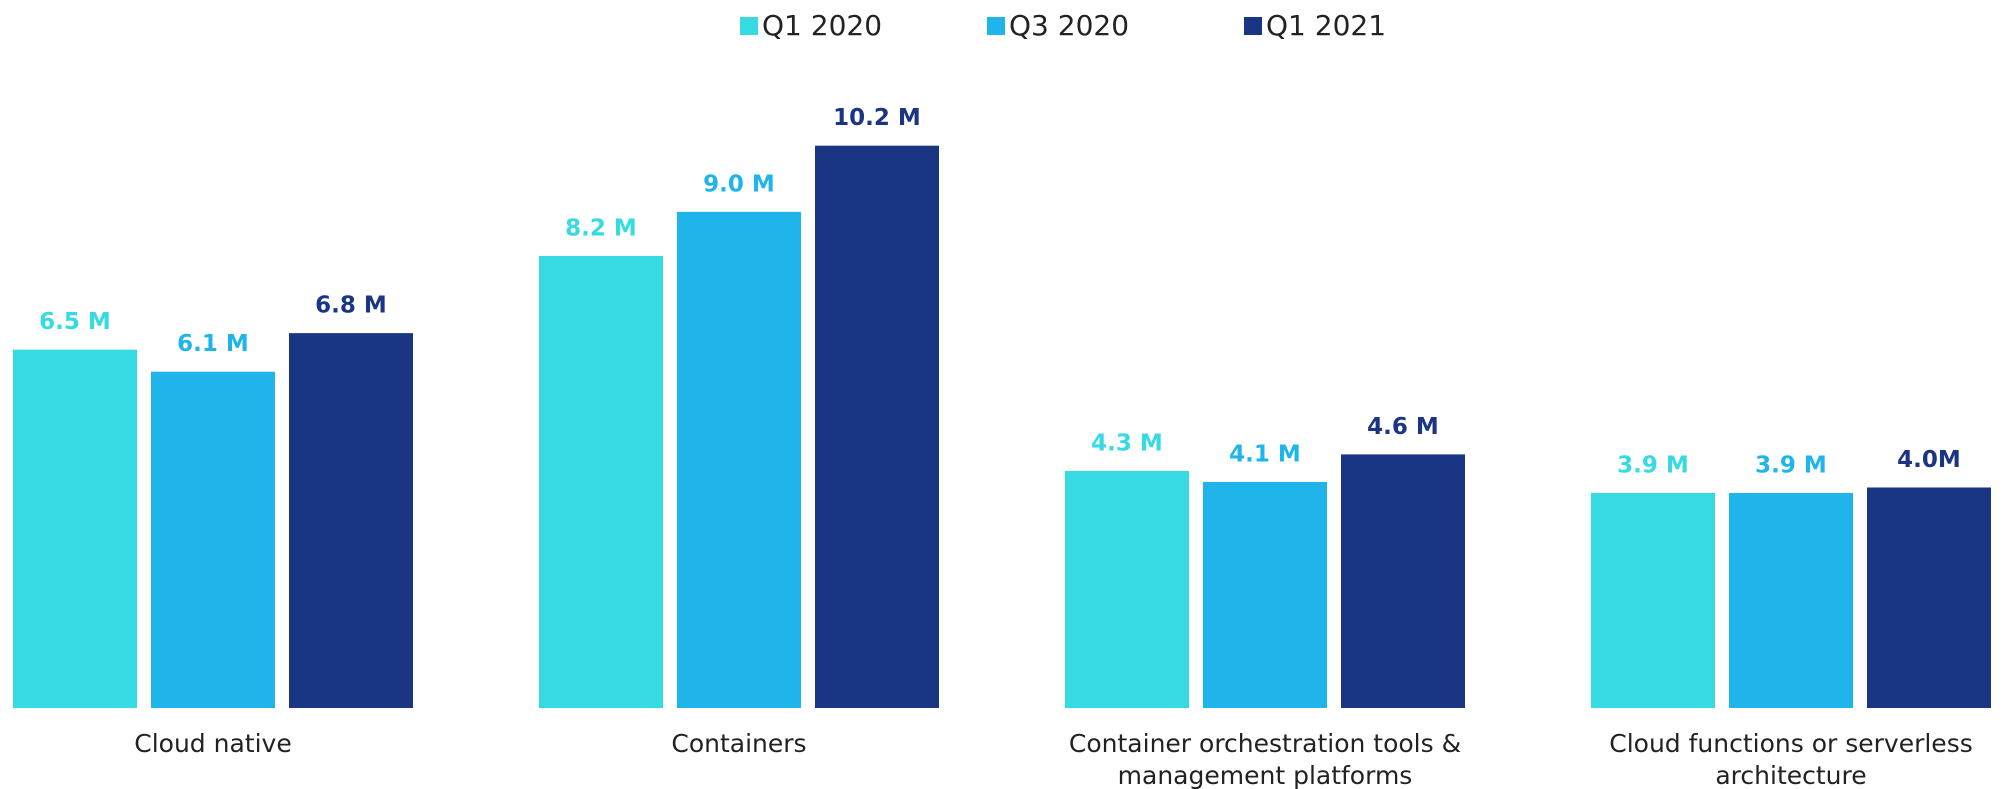 The height and width of the screenshot is (789, 2008). Describe the element at coordinates (1326, 25) in the screenshot. I see `legend-label: Q1 2021` at that location.